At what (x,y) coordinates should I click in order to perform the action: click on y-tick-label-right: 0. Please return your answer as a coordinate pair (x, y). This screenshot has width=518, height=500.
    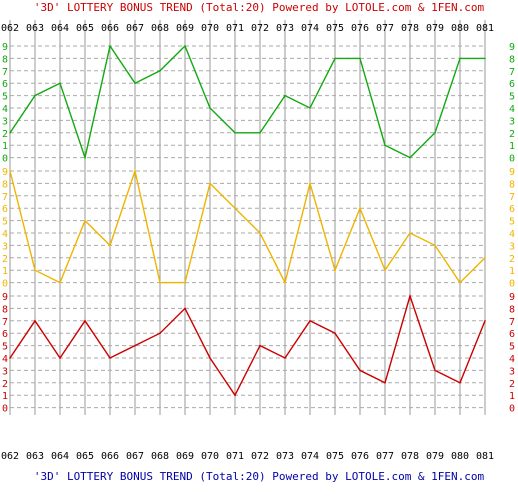
    Looking at the image, I should click on (512, 409).